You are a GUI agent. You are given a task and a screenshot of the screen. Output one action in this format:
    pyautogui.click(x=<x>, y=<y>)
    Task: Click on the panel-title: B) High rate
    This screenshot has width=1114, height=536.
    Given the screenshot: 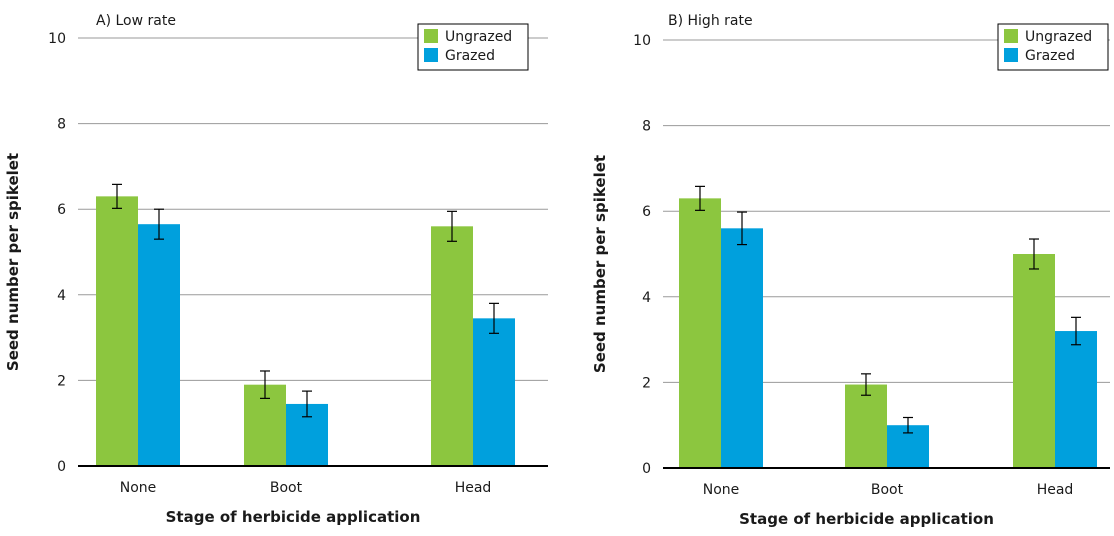 What is the action you would take?
    pyautogui.click(x=710, y=21)
    